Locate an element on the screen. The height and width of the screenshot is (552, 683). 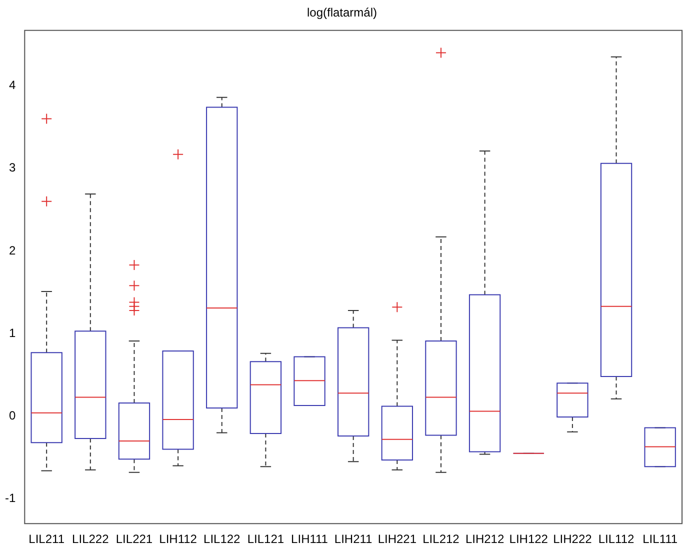
x-tick-label: LIH221 is located at coordinates (397, 539).